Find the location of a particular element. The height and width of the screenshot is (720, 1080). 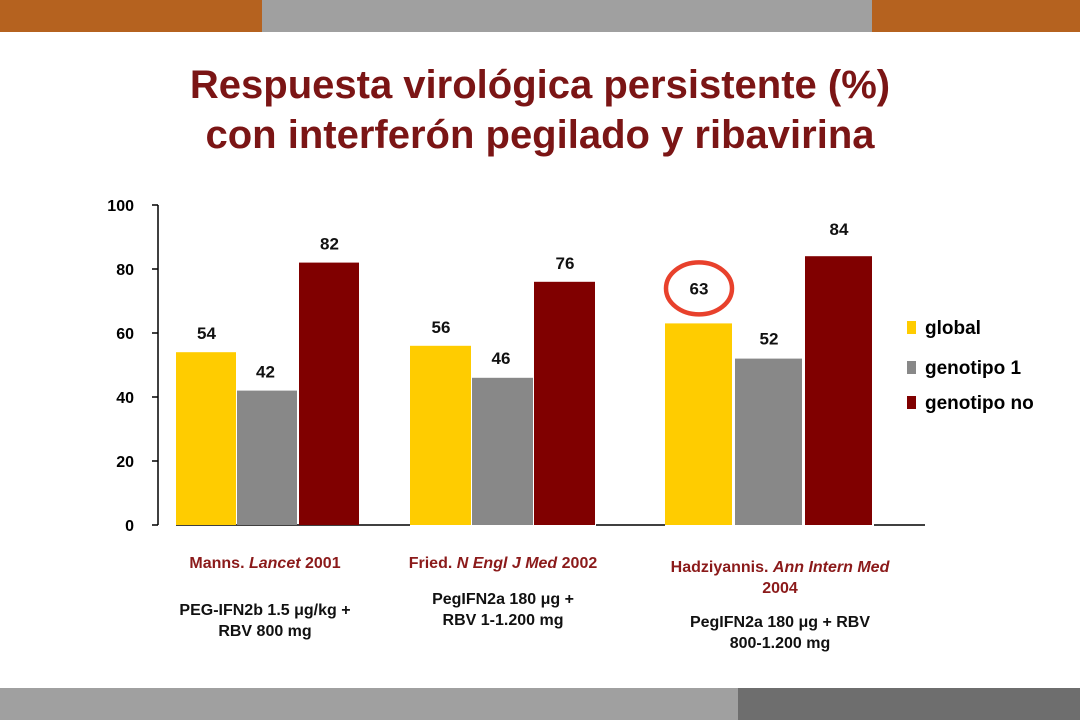

y-tick-label: 80 is located at coordinates (125, 270).